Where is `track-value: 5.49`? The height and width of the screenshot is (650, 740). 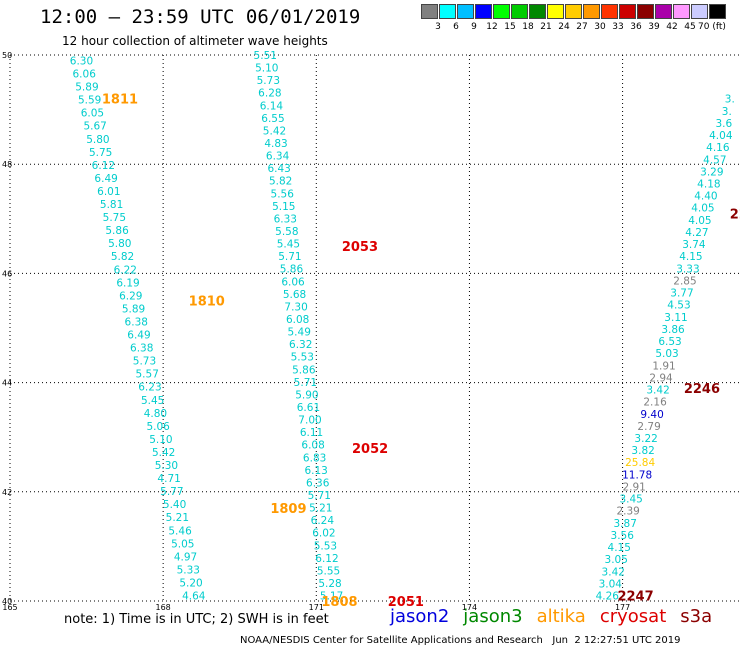 track-value: 5.49 is located at coordinates (299, 333).